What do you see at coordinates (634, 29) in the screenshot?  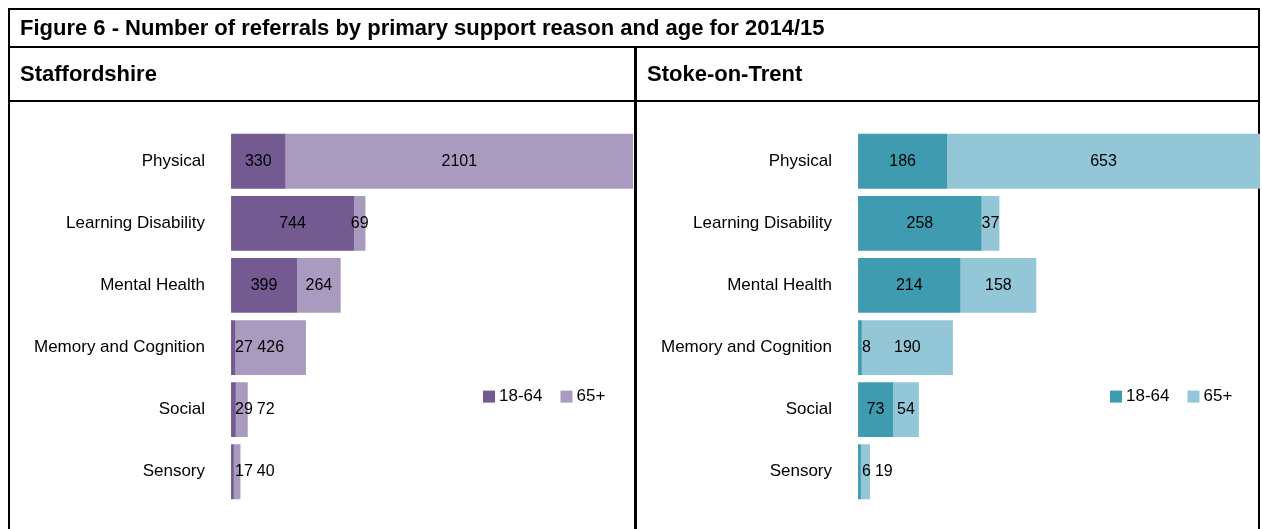 I see `chart-title: Figure 6 - Number of referrals by primary support reason and age for 2014/15` at bounding box center [634, 29].